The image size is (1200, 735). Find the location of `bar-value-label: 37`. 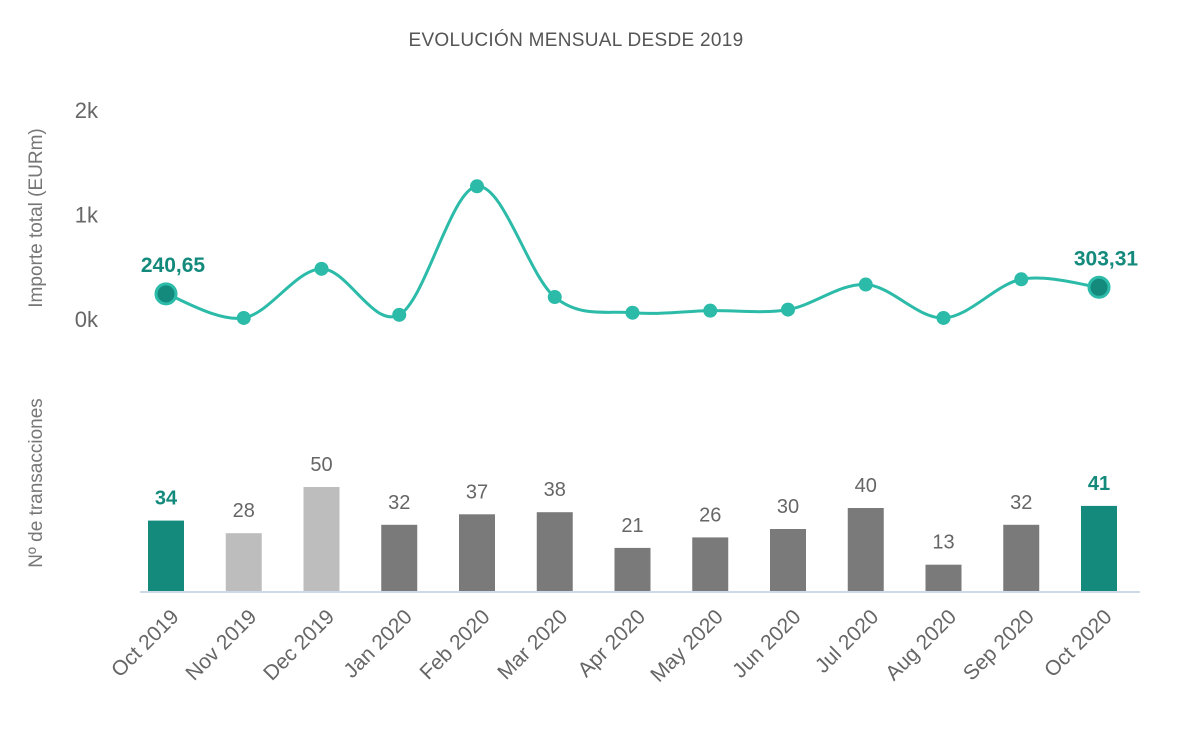

bar-value-label: 37 is located at coordinates (477, 492).